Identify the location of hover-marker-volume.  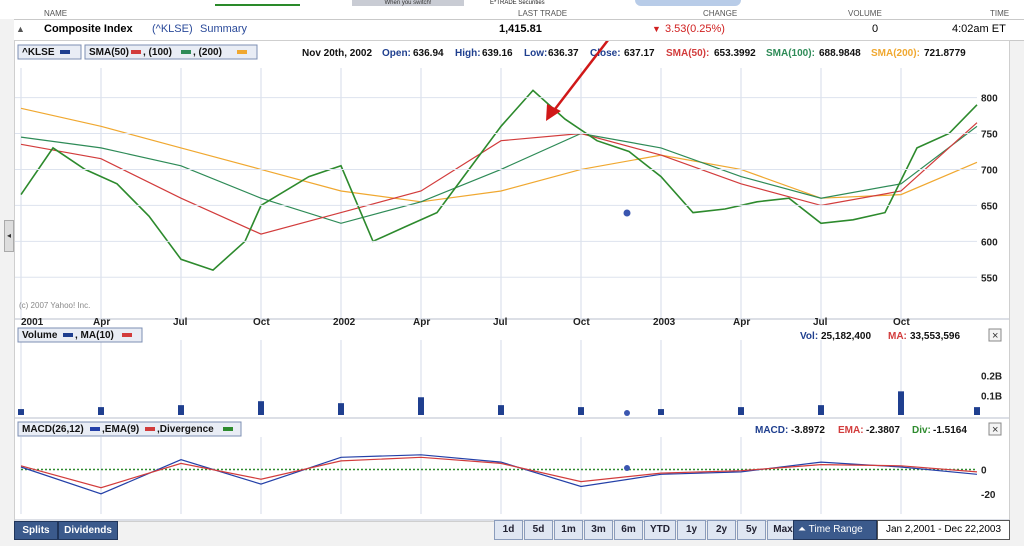
(627, 413).